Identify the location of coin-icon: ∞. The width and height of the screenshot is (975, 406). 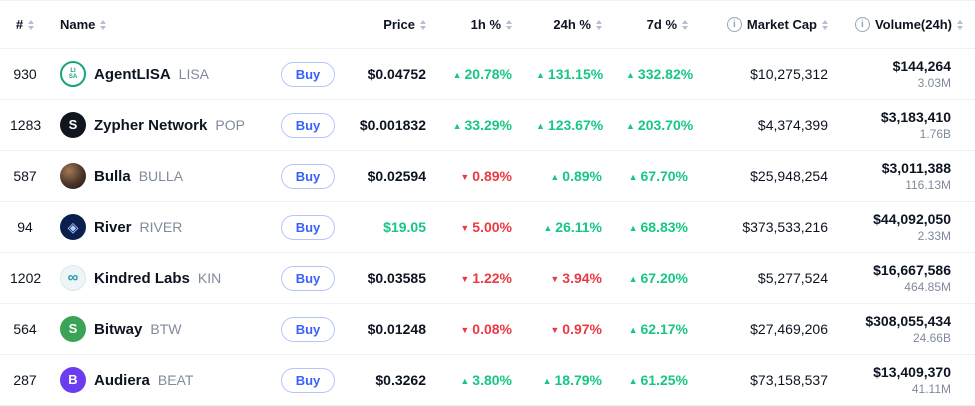
(73, 278).